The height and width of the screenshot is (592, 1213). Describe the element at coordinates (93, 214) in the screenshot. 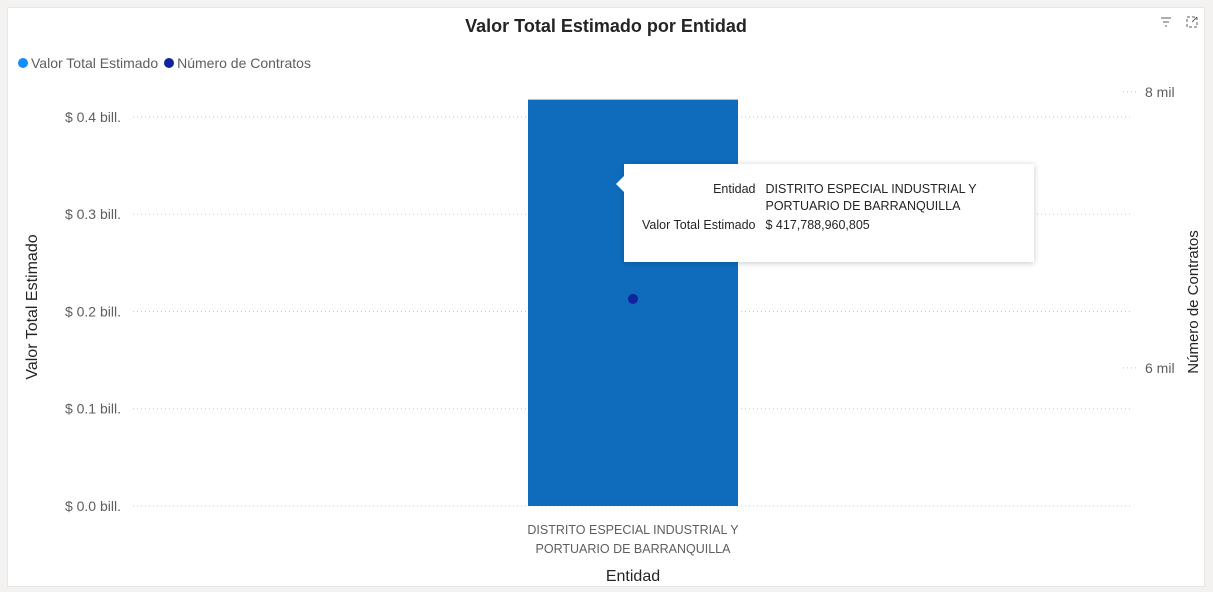

I see `y-tick-label: $ 0.3 bill.` at that location.